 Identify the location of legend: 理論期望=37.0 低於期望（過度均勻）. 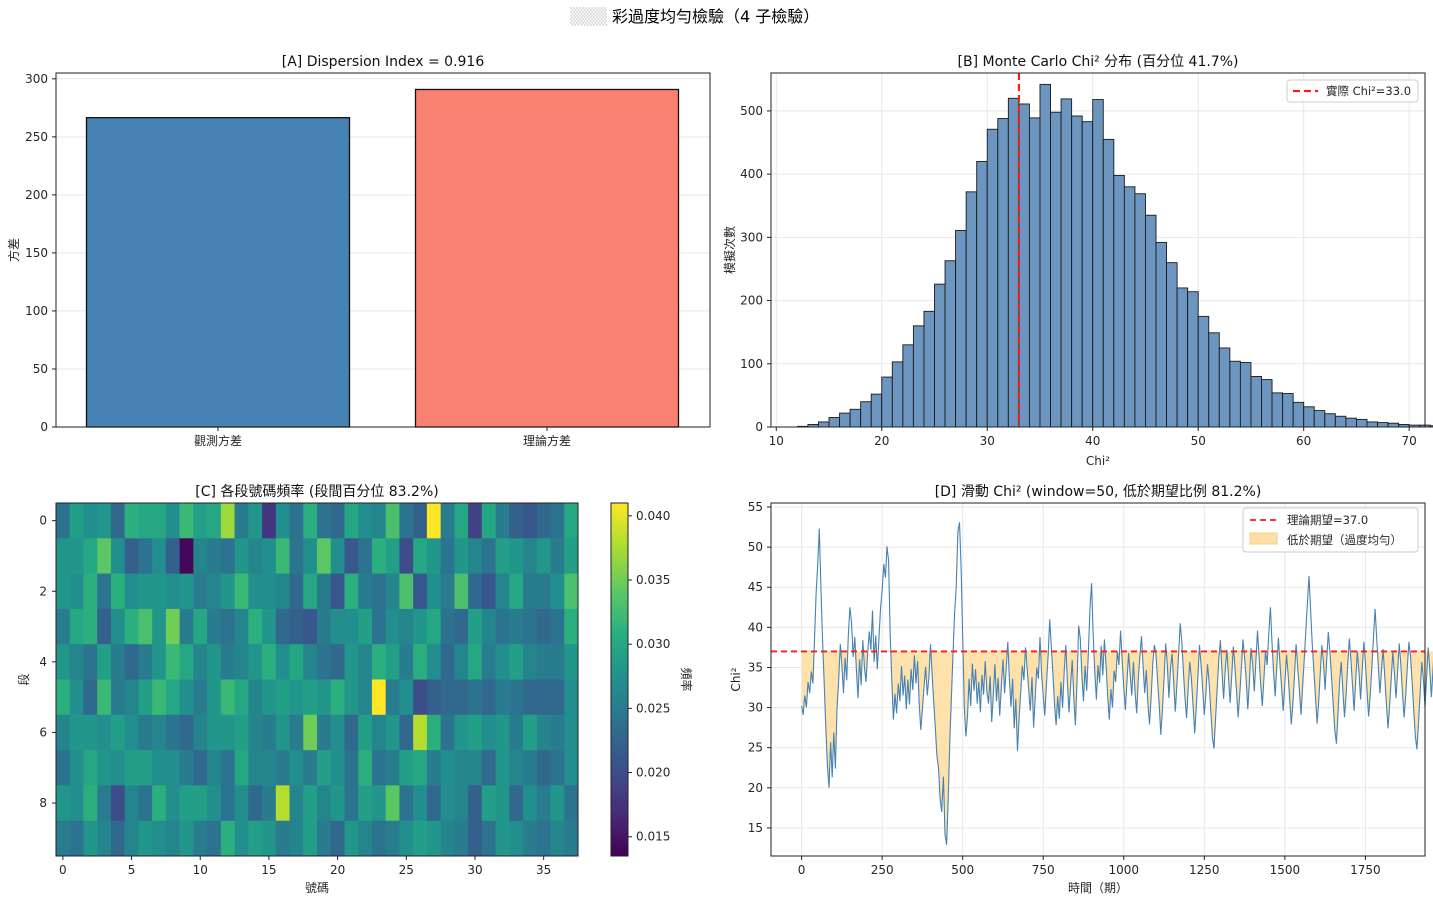
(1330, 530).